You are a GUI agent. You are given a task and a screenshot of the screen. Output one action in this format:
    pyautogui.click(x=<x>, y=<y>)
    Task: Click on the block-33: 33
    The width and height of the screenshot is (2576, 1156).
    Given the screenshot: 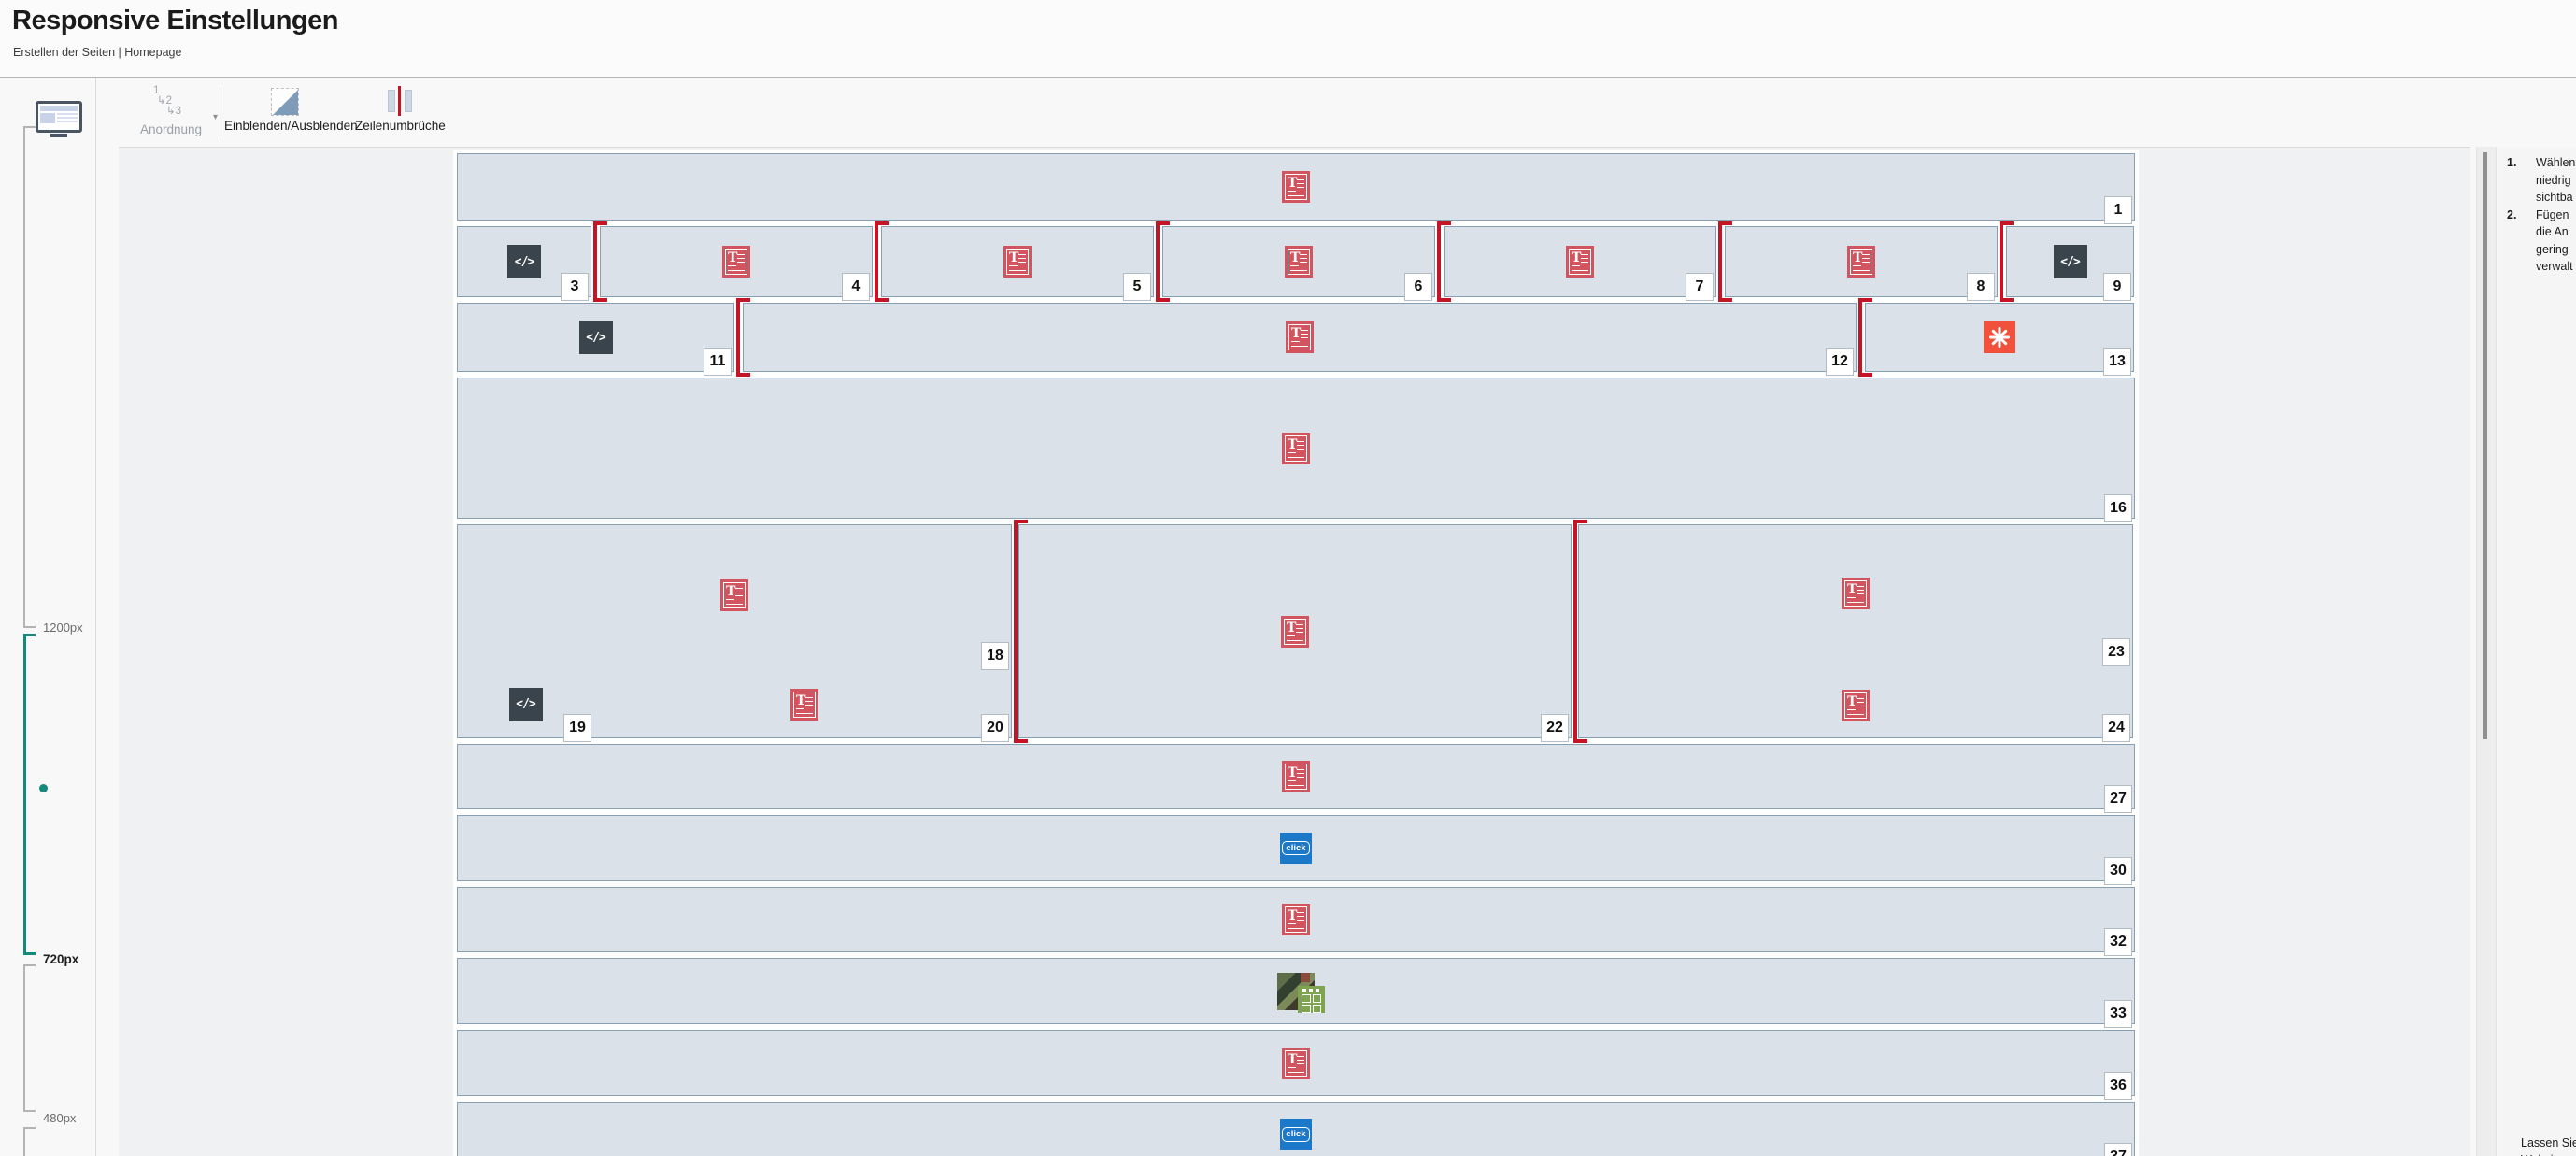 What is the action you would take?
    pyautogui.click(x=1296, y=993)
    